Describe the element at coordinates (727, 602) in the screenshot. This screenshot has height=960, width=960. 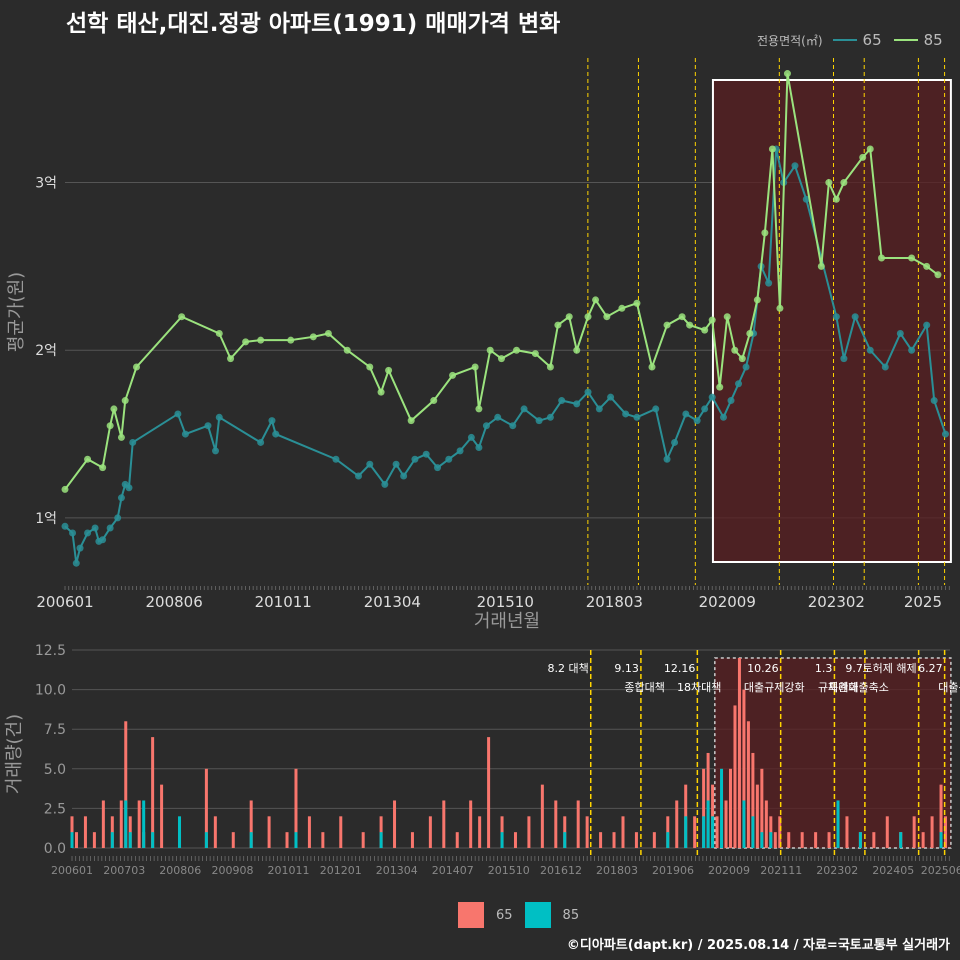
I see `x-tick-top-7: 202009` at that location.